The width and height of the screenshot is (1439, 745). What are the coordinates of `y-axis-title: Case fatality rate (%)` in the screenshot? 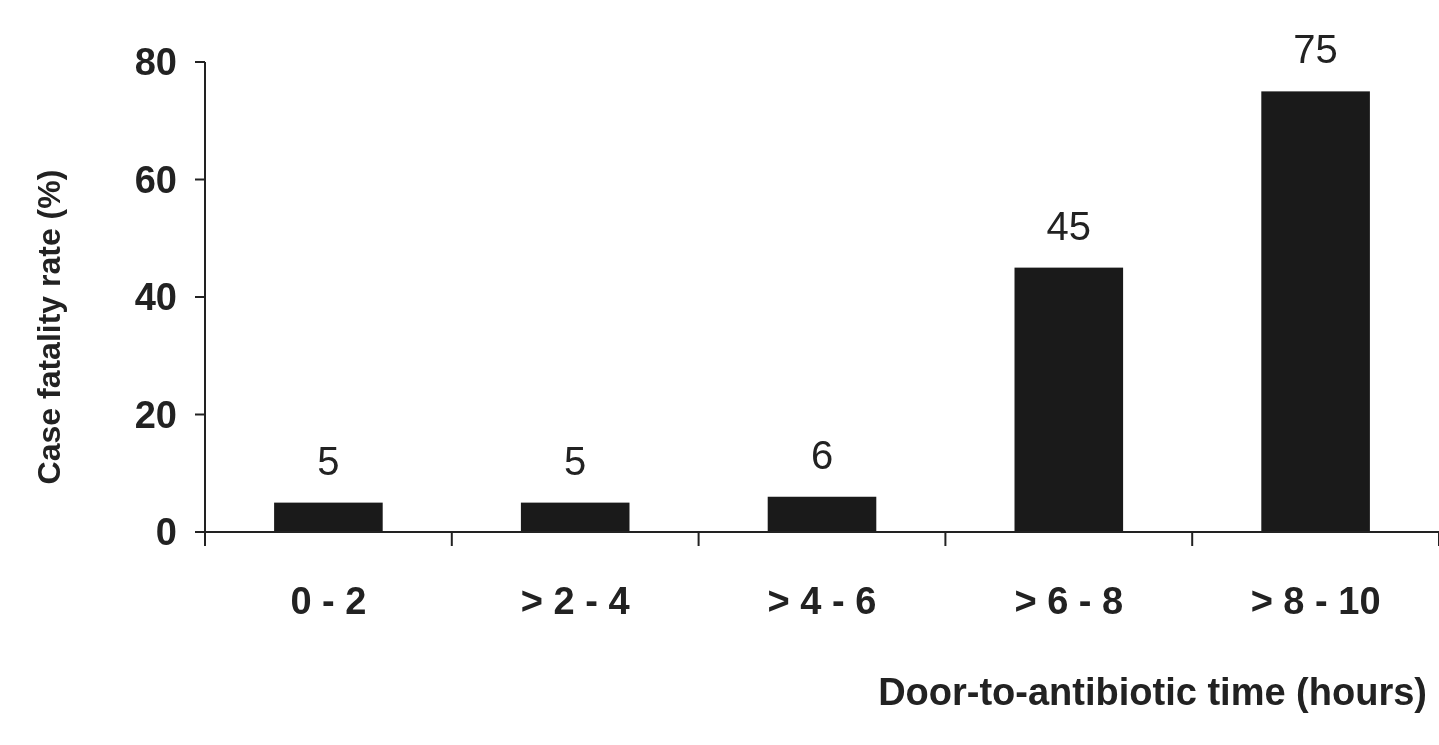 It's located at (49, 327).